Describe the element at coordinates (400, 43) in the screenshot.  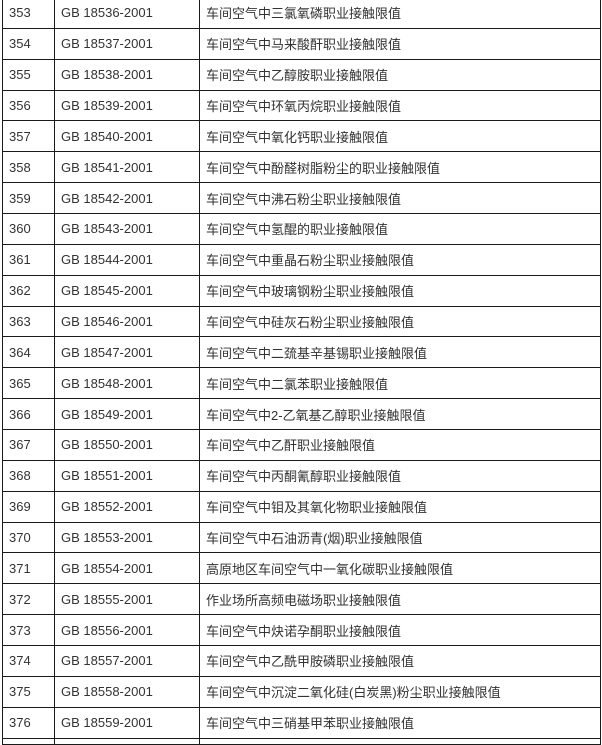
I see `standard-name: 车间空气中马来酸酐职业接触限值` at that location.